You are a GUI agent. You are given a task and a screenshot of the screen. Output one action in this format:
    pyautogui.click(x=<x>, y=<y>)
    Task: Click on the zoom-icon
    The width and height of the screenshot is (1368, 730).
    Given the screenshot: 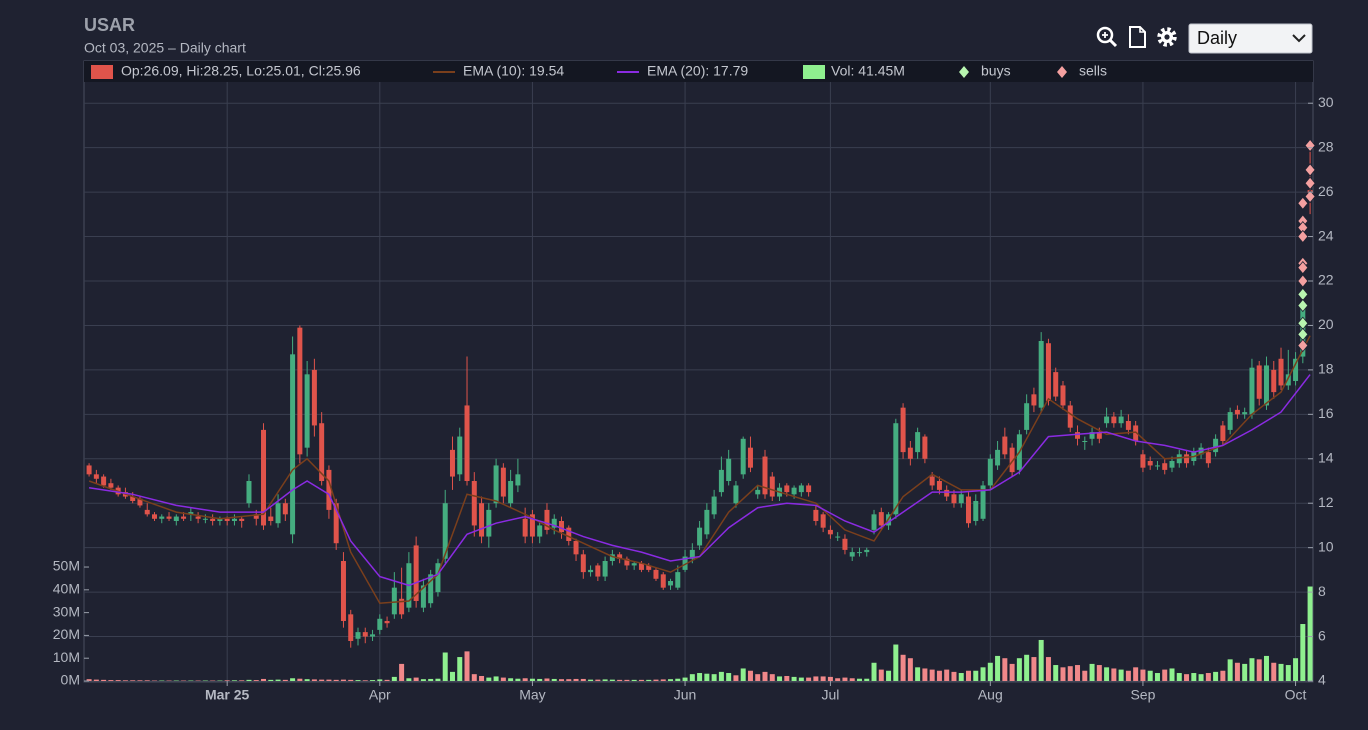 What is the action you would take?
    pyautogui.click(x=1105, y=35)
    